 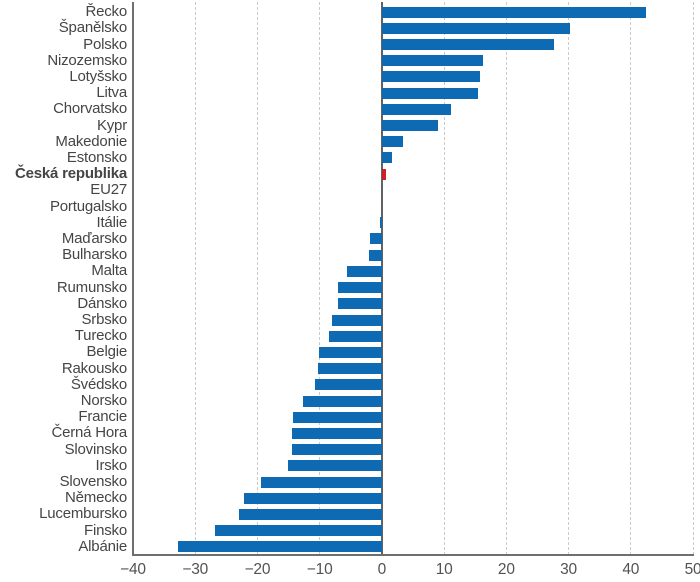 I want to click on category-label: Polsko, so click(x=105, y=44).